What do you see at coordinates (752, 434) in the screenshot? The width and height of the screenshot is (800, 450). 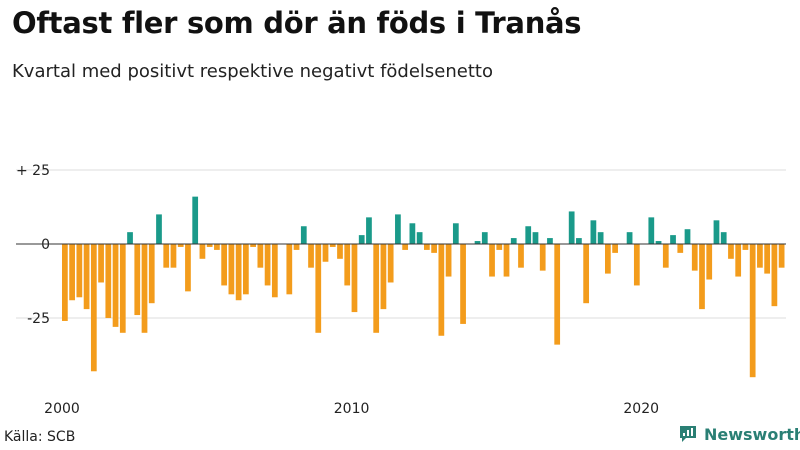 I see `brand-name: Newsworthy` at bounding box center [752, 434].